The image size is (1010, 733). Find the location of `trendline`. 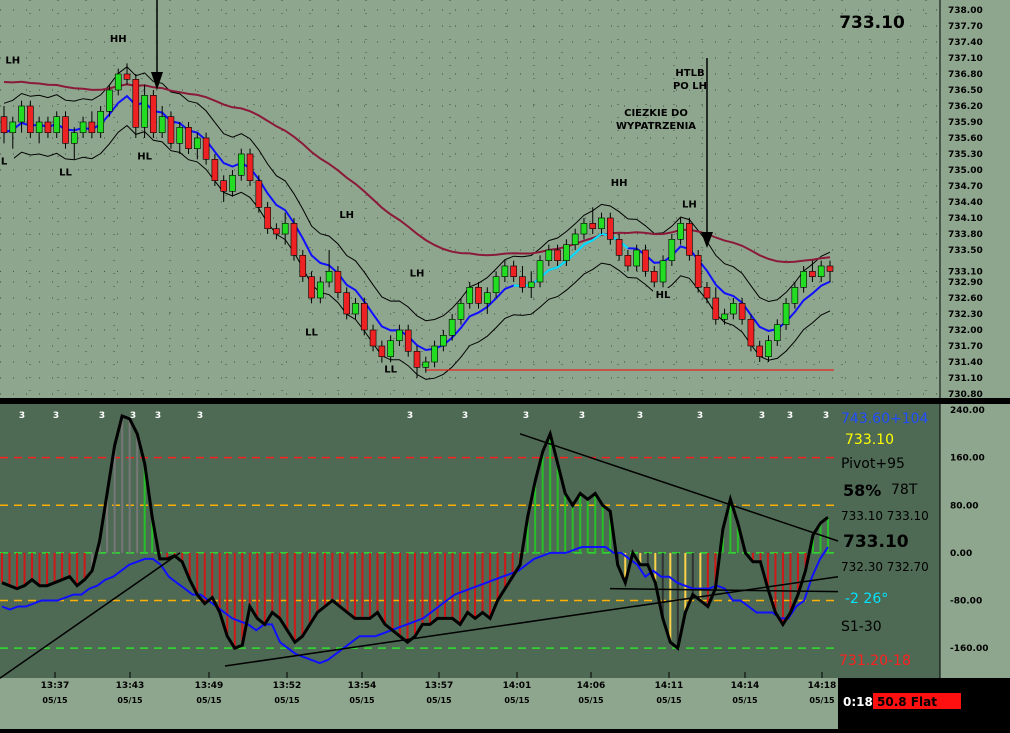

trendline is located at coordinates (679, 487).